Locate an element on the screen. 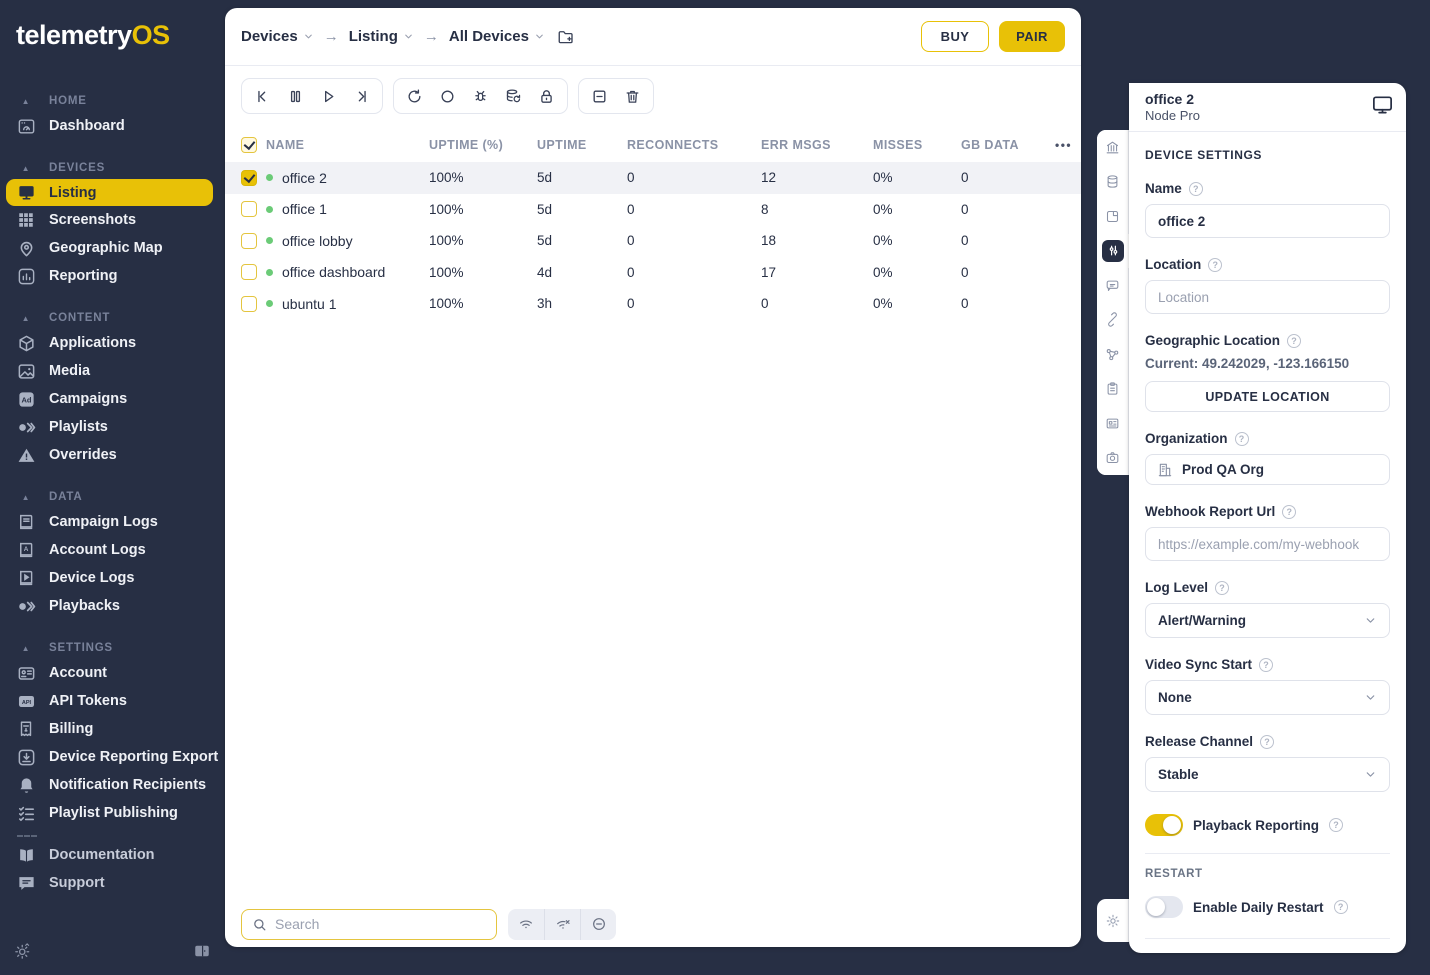 This screenshot has width=1430, height=975. wifi-off-filter-button is located at coordinates (562, 924).